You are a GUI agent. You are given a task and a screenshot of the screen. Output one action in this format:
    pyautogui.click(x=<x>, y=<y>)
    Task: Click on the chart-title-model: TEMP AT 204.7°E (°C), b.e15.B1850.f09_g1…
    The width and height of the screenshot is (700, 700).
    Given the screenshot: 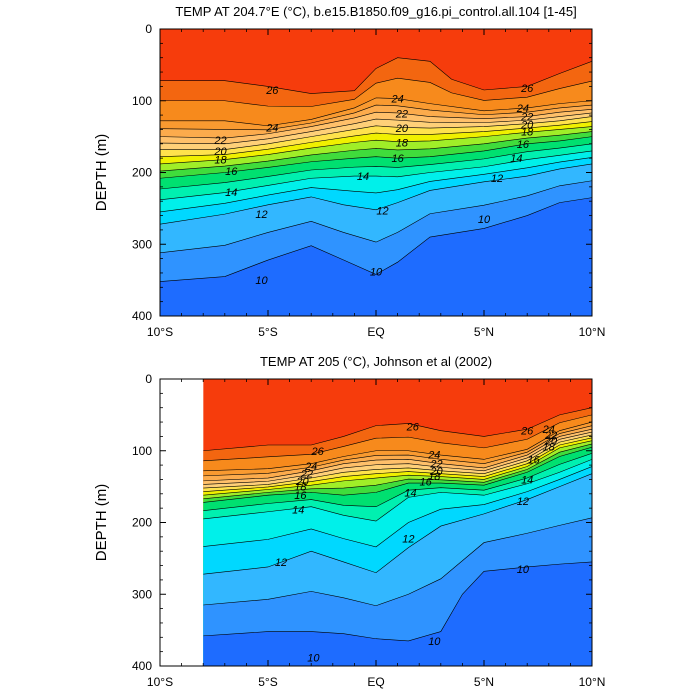 What is the action you would take?
    pyautogui.click(x=375, y=11)
    